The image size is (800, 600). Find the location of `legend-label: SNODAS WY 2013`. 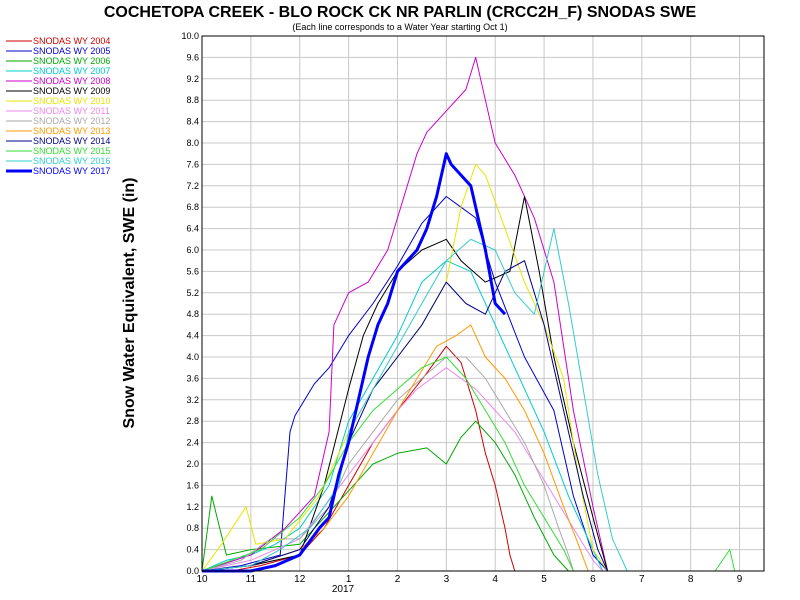

legend-label: SNODAS WY 2013 is located at coordinates (71, 131).